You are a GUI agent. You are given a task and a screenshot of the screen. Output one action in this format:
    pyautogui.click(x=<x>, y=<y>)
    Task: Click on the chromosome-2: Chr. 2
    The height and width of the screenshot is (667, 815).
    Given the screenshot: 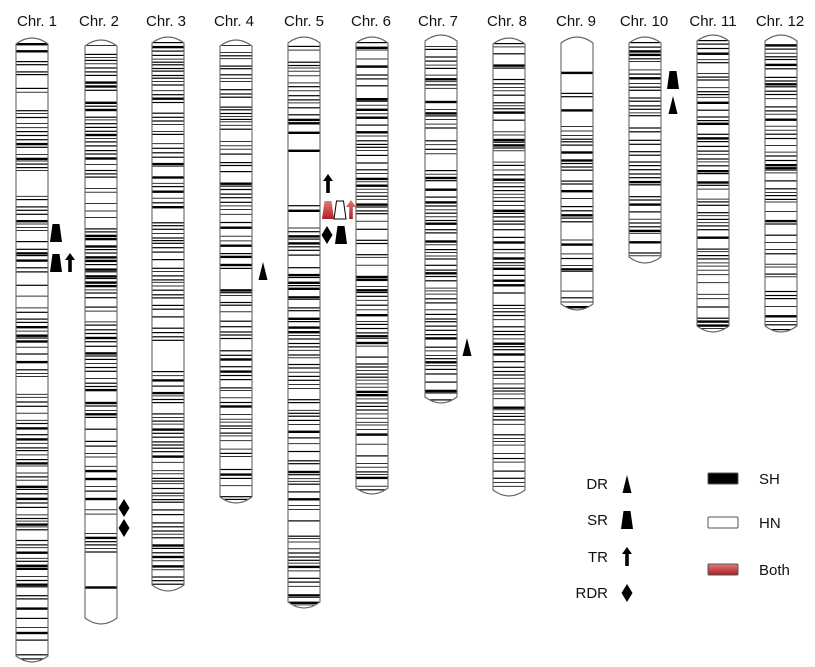 What is the action you would take?
    pyautogui.click(x=99, y=319)
    